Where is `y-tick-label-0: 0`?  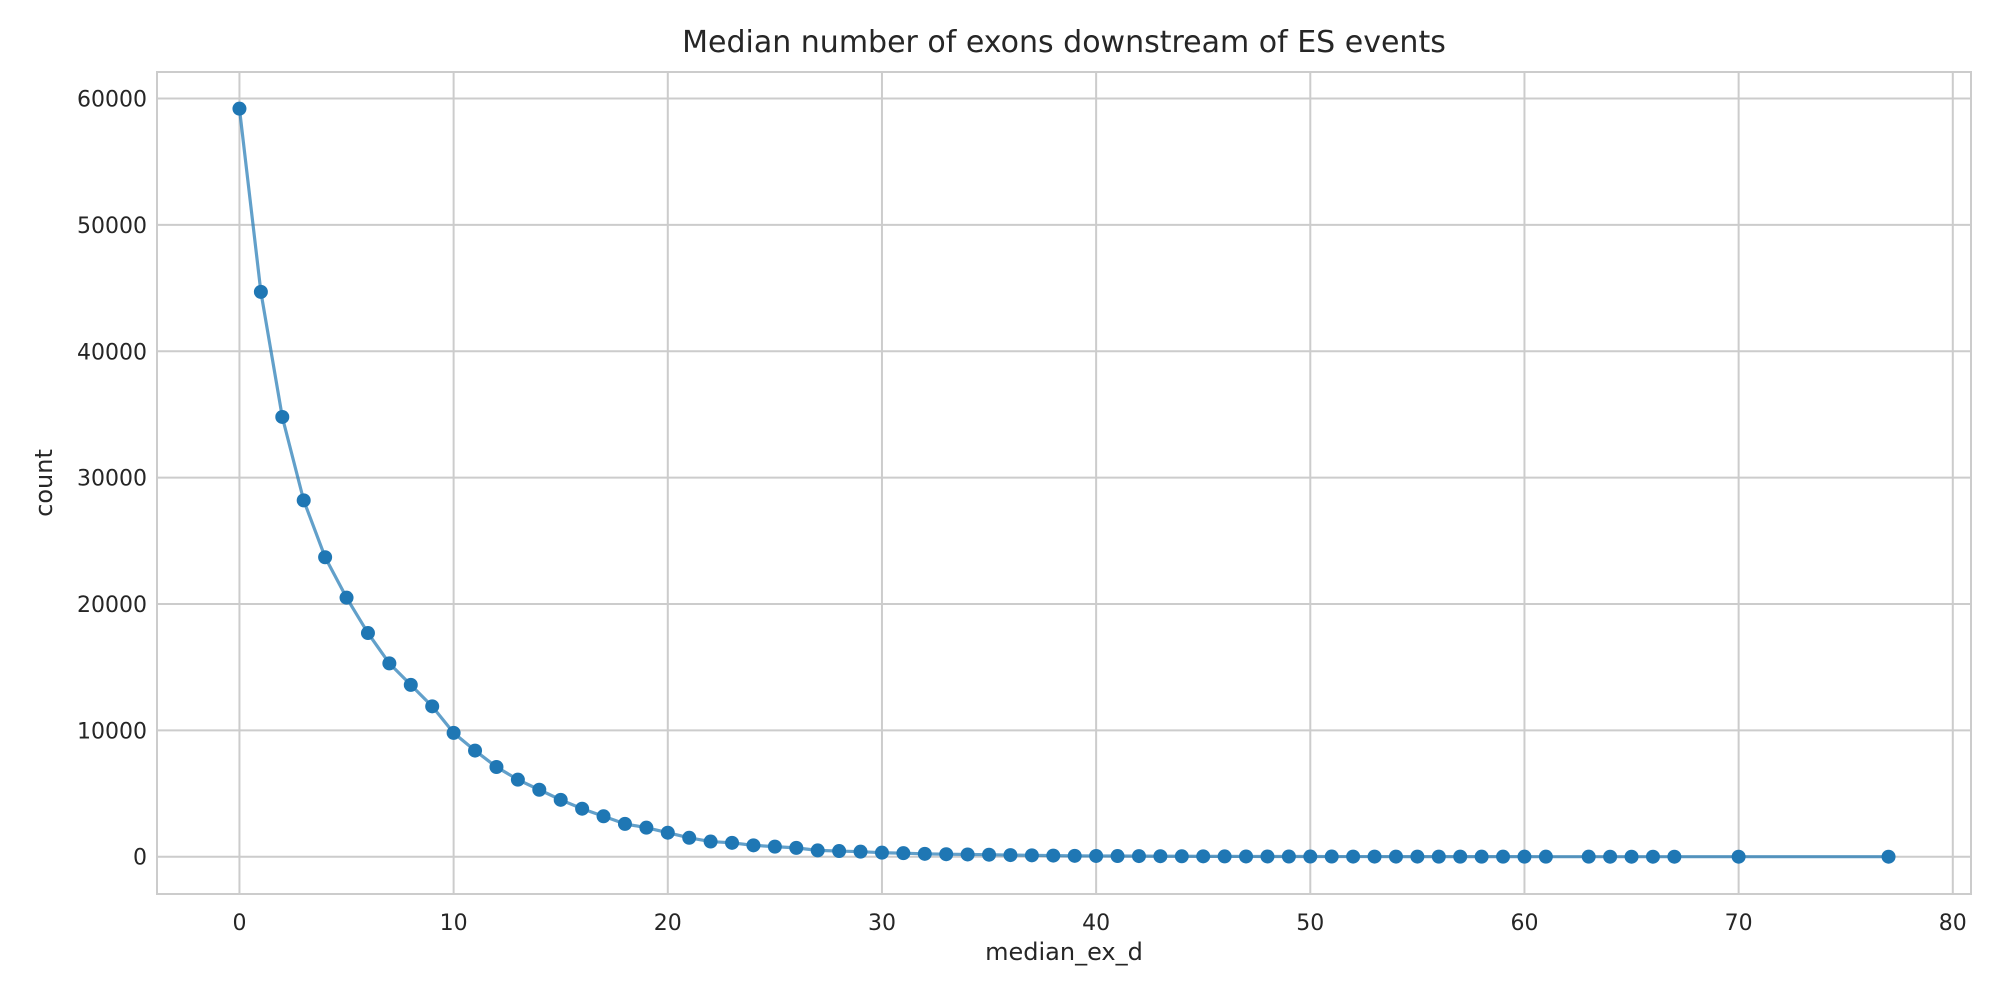
y-tick-label-0: 0 is located at coordinates (140, 858).